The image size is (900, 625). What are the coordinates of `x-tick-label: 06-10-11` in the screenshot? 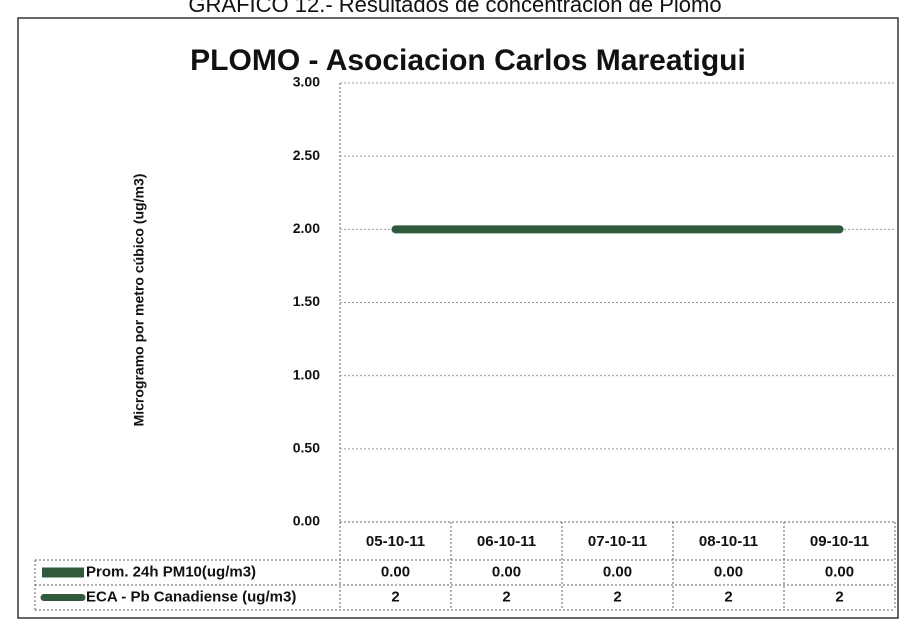 It's located at (506, 541).